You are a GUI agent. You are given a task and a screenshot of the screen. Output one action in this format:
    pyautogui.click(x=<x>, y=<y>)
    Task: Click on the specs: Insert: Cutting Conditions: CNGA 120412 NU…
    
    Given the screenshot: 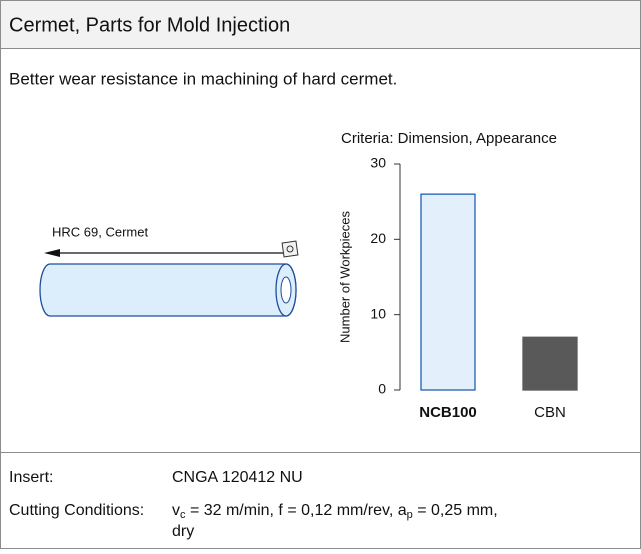 What is the action you would take?
    pyautogui.click(x=253, y=504)
    